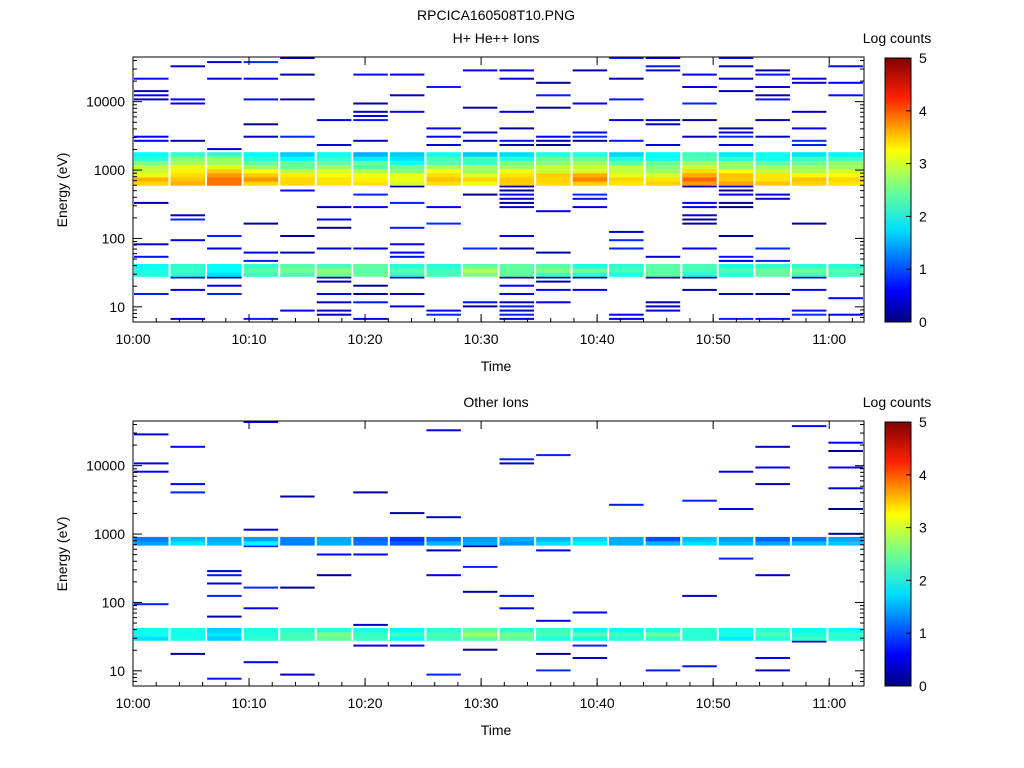  Describe the element at coordinates (109, 170) in the screenshot. I see `y-tick-label: 1000` at that location.